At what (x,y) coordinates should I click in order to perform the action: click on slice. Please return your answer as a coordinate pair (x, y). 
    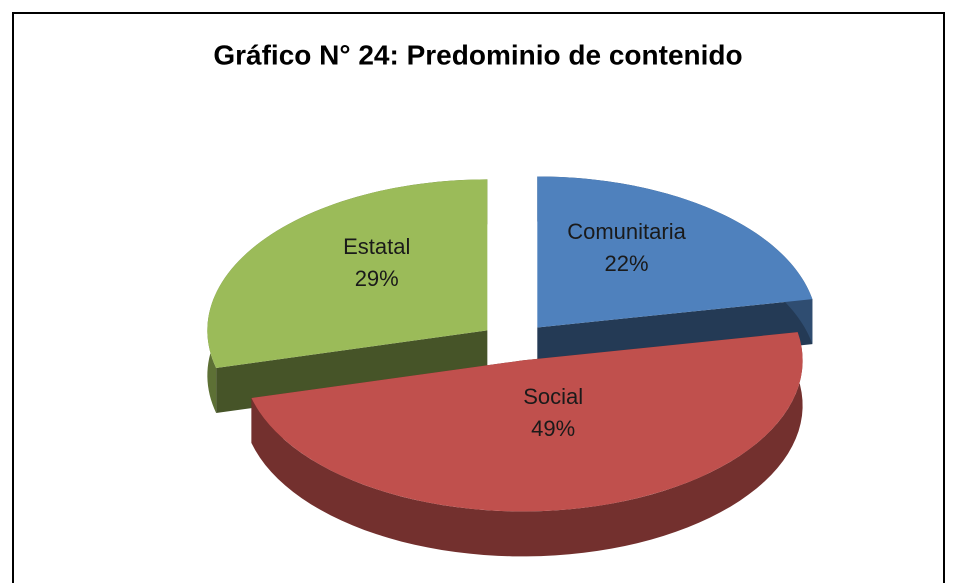
    Looking at the image, I should click on (347, 296).